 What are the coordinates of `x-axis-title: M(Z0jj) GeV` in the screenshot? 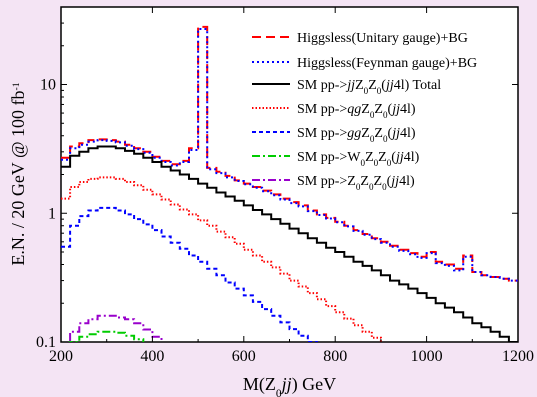 It's located at (289, 385).